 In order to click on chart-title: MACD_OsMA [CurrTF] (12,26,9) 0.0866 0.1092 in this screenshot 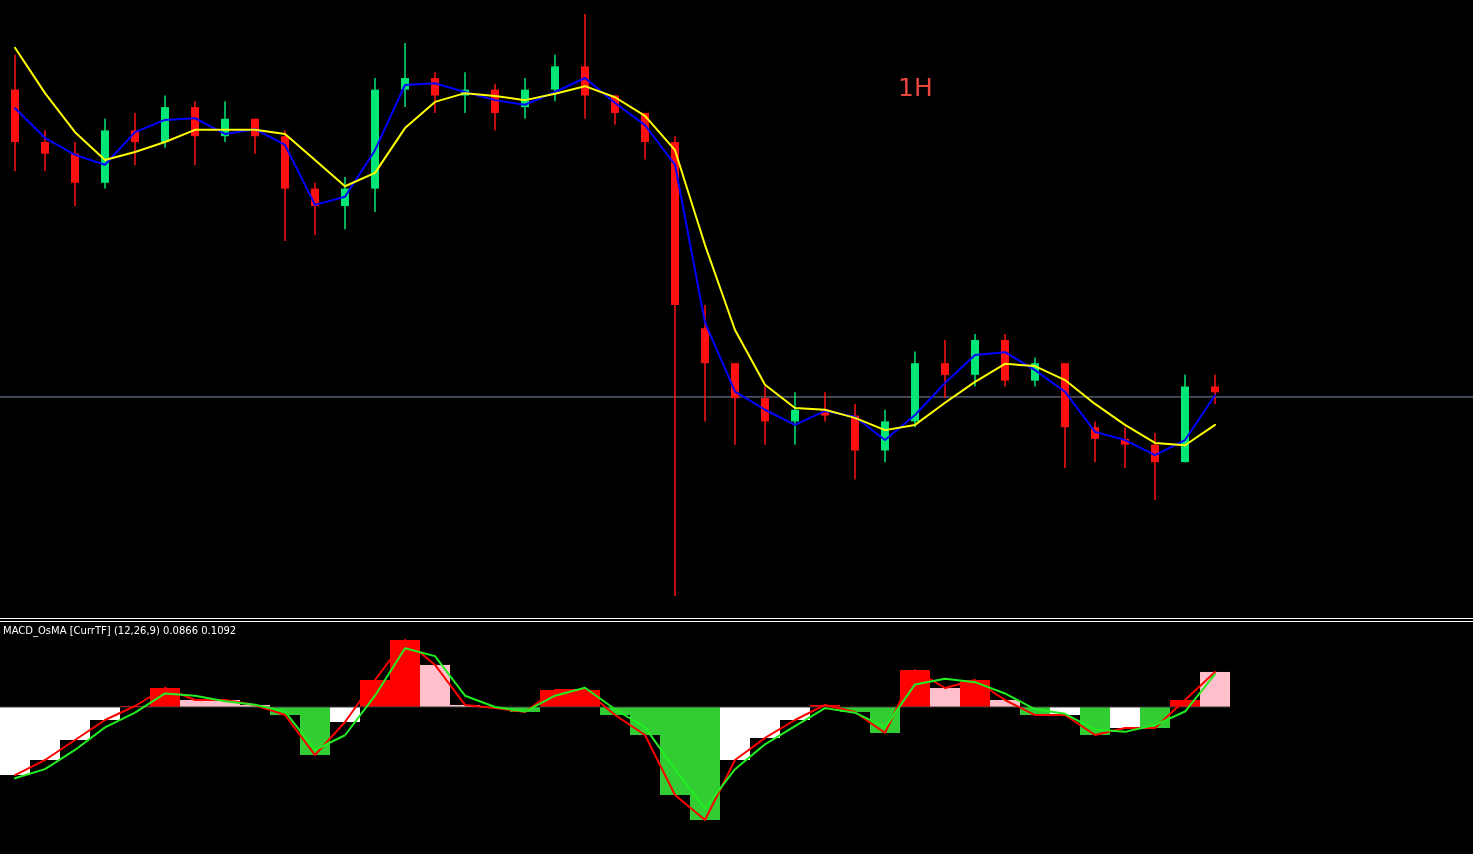, I will do `click(120, 631)`.